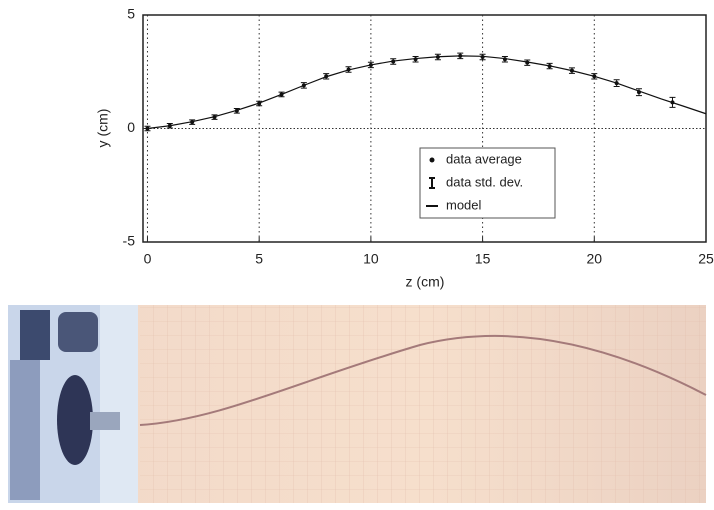 The image size is (714, 510). I want to click on x-tick-label: 10, so click(371, 259).